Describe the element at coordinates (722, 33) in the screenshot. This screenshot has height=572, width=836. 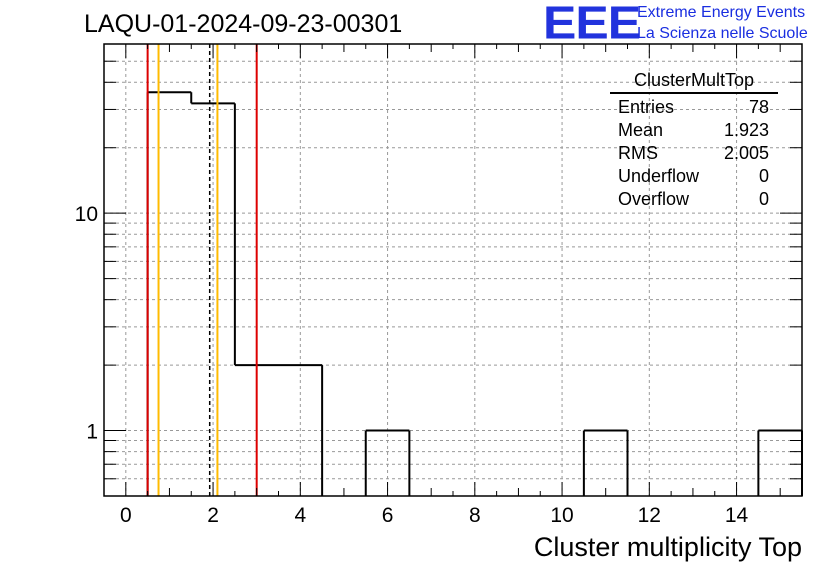
I see `logo-line-2: La Scienza nelle Scuole` at that location.